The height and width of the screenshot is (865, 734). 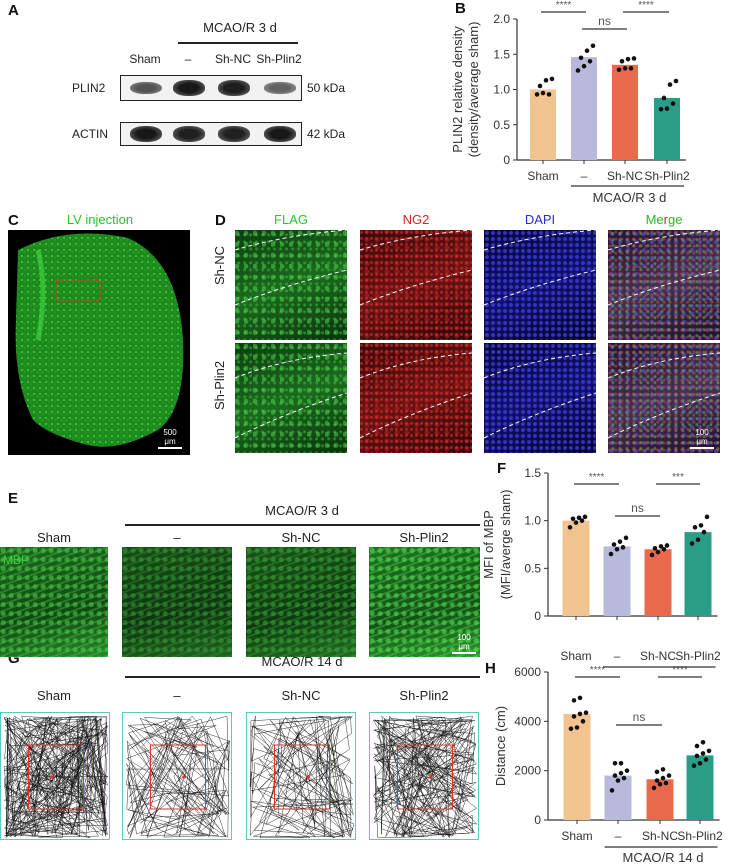 What do you see at coordinates (577, 766) in the screenshot?
I see `bar-sham` at bounding box center [577, 766].